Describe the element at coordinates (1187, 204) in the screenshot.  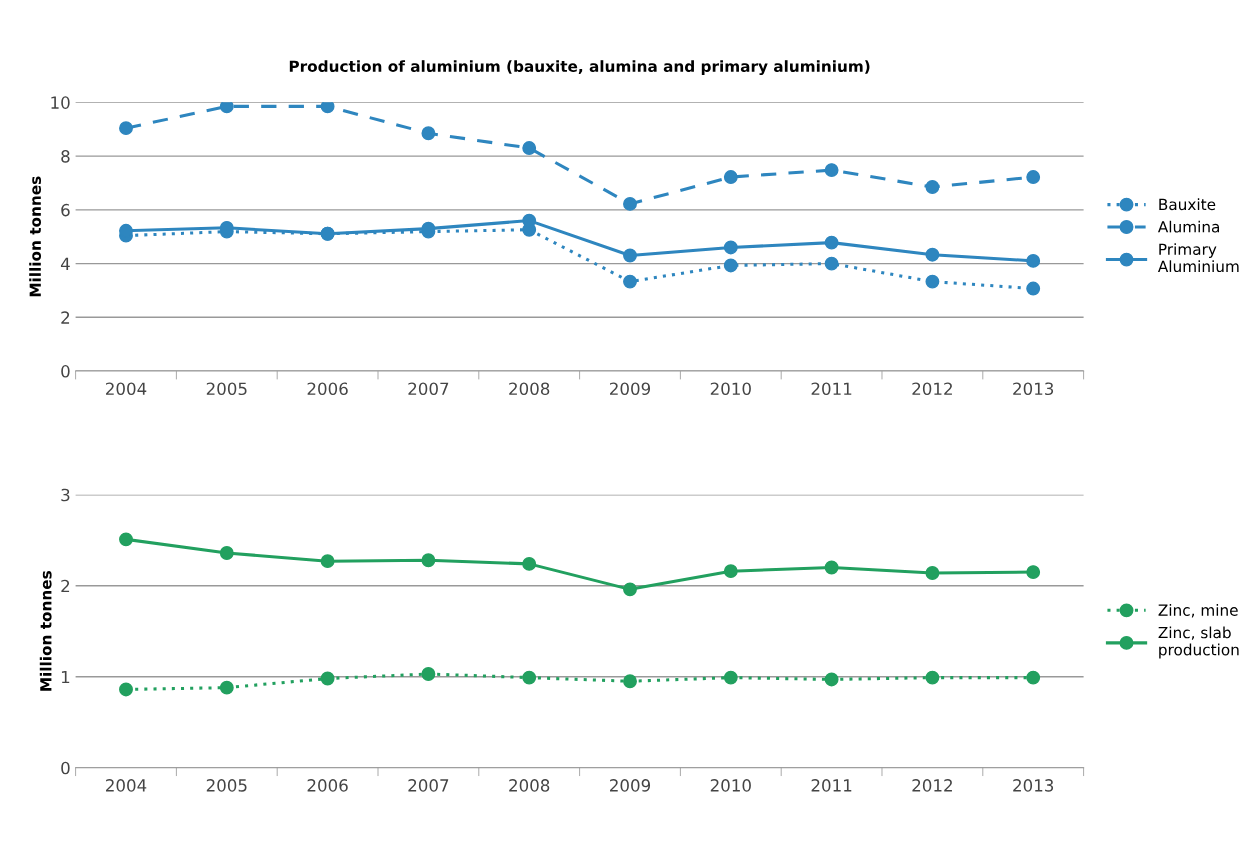
I see `legend-label: Bauxite` at that location.